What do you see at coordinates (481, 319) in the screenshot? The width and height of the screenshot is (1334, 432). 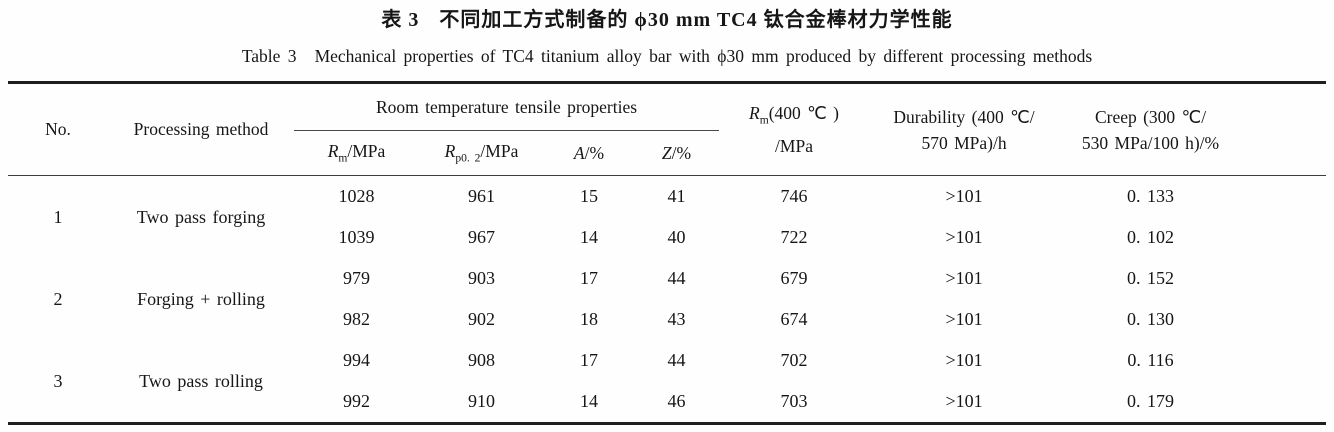 I see `table-cell: 902` at bounding box center [481, 319].